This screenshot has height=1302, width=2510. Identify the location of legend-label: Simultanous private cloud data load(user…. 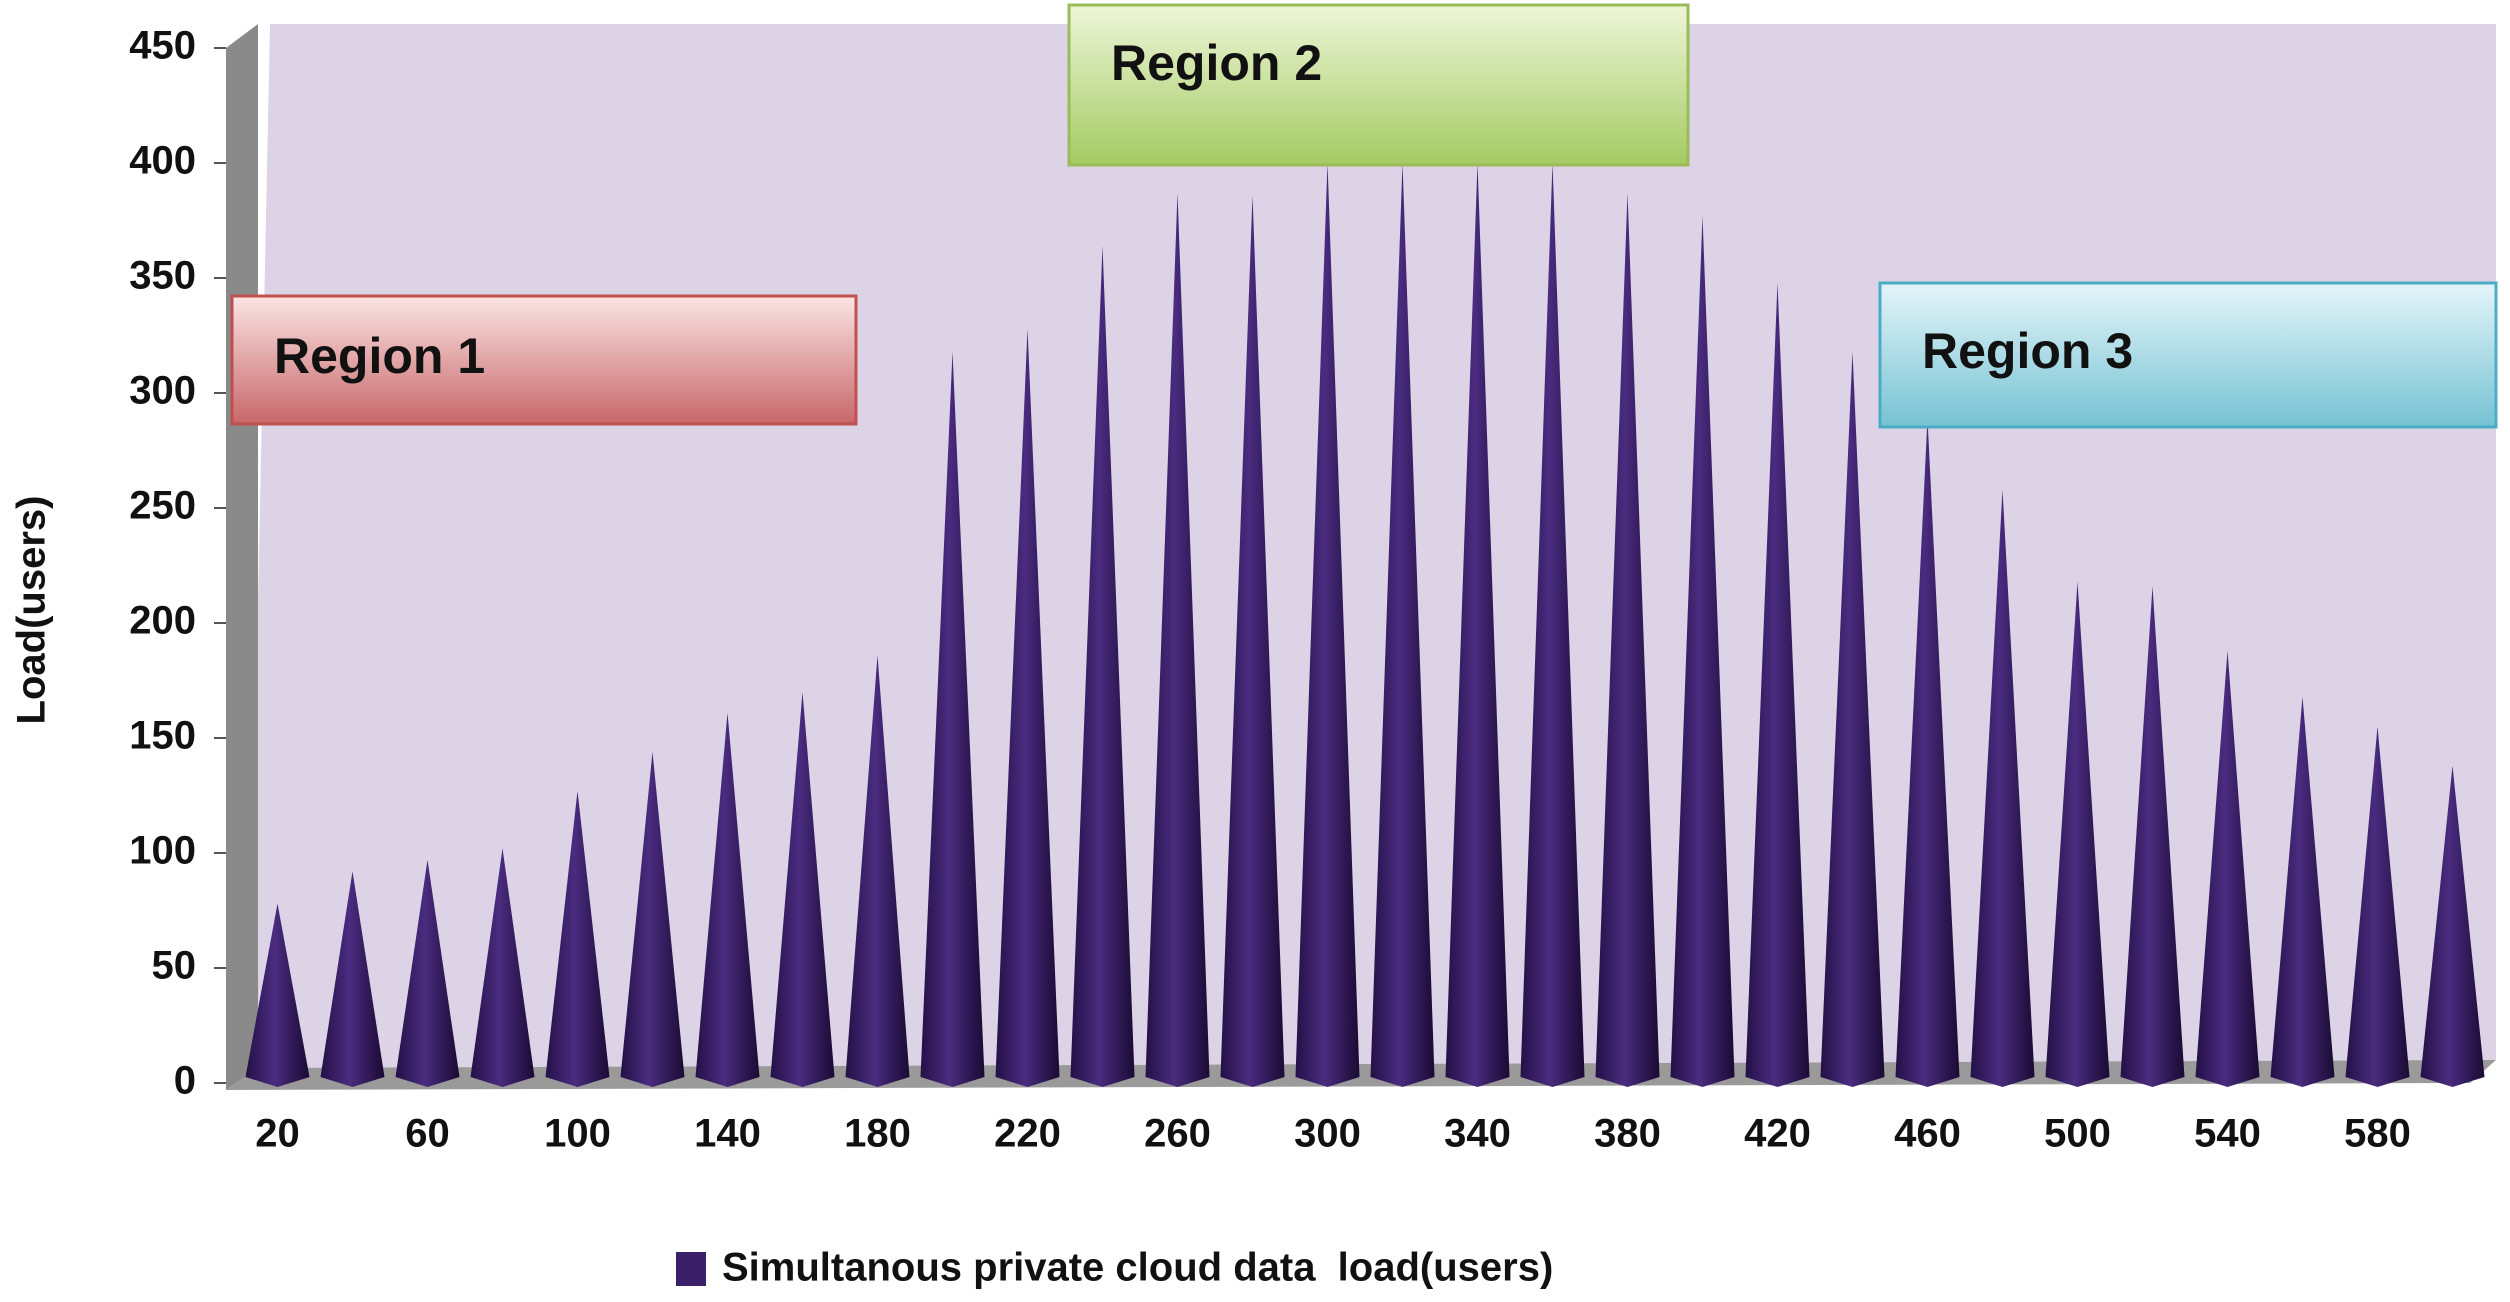
(1137, 1268).